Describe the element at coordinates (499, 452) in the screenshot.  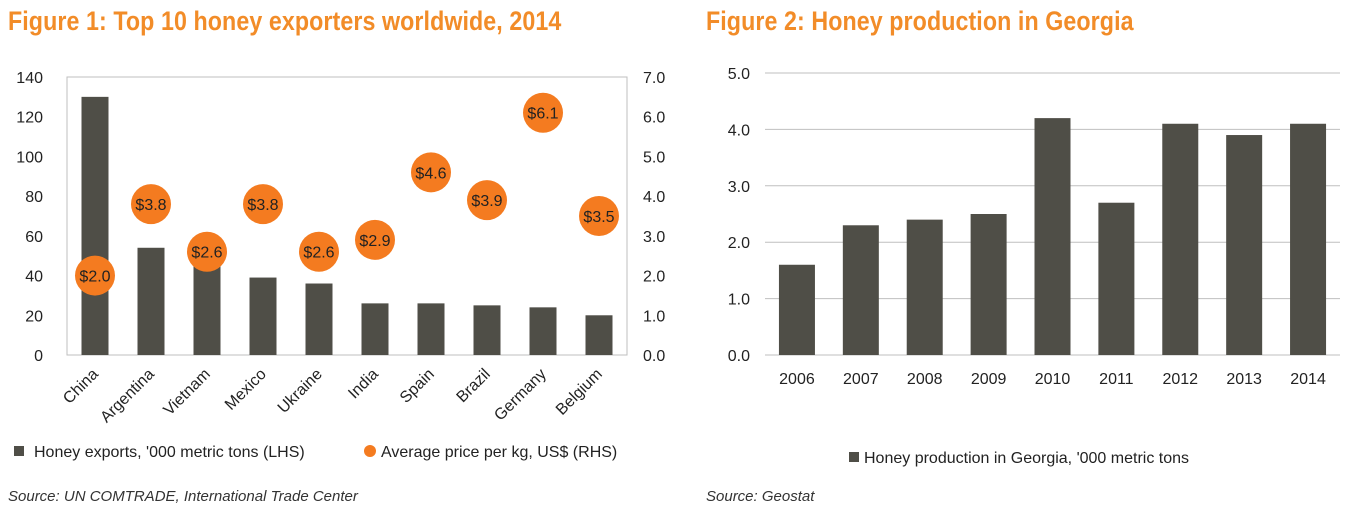
I see `legend-dot-label: Average price per kg, US$ (RHS)` at that location.